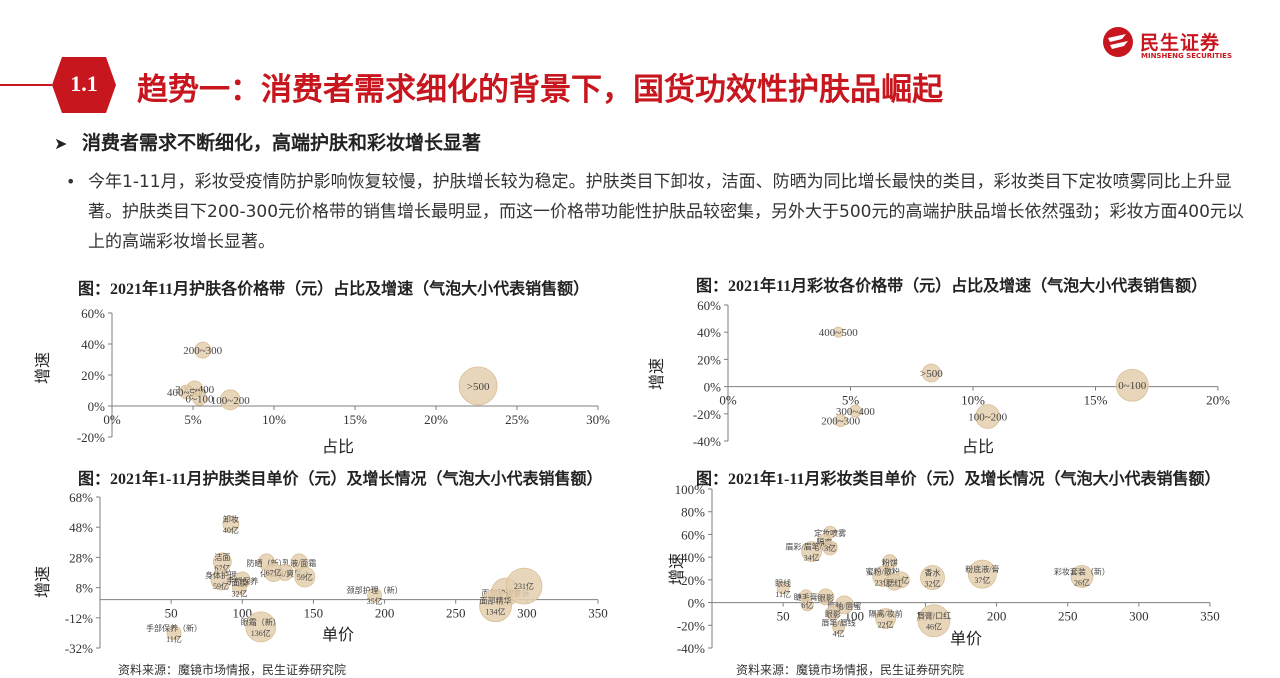 The height and width of the screenshot is (678, 1280). Describe the element at coordinates (901, 580) in the screenshot. I see `bubble-value-label: 11亿` at that location.